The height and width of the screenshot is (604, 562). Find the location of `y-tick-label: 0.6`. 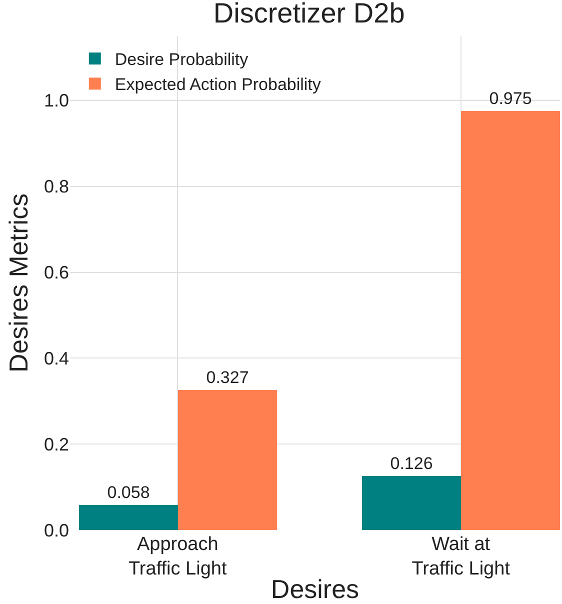

y-tick-label: 0.6 is located at coordinates (56, 272).